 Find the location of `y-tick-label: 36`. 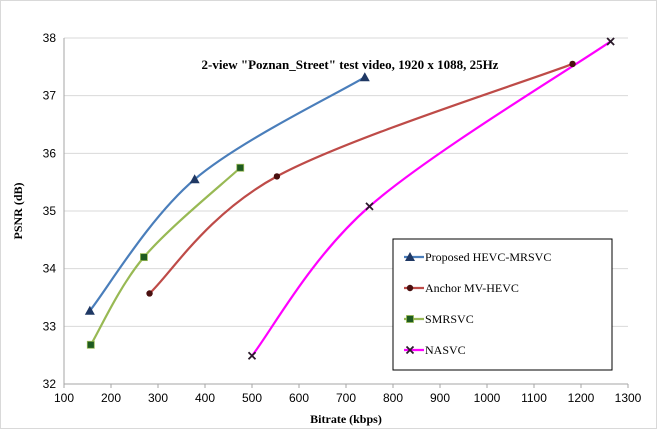

y-tick-label: 36 is located at coordinates (50, 153).